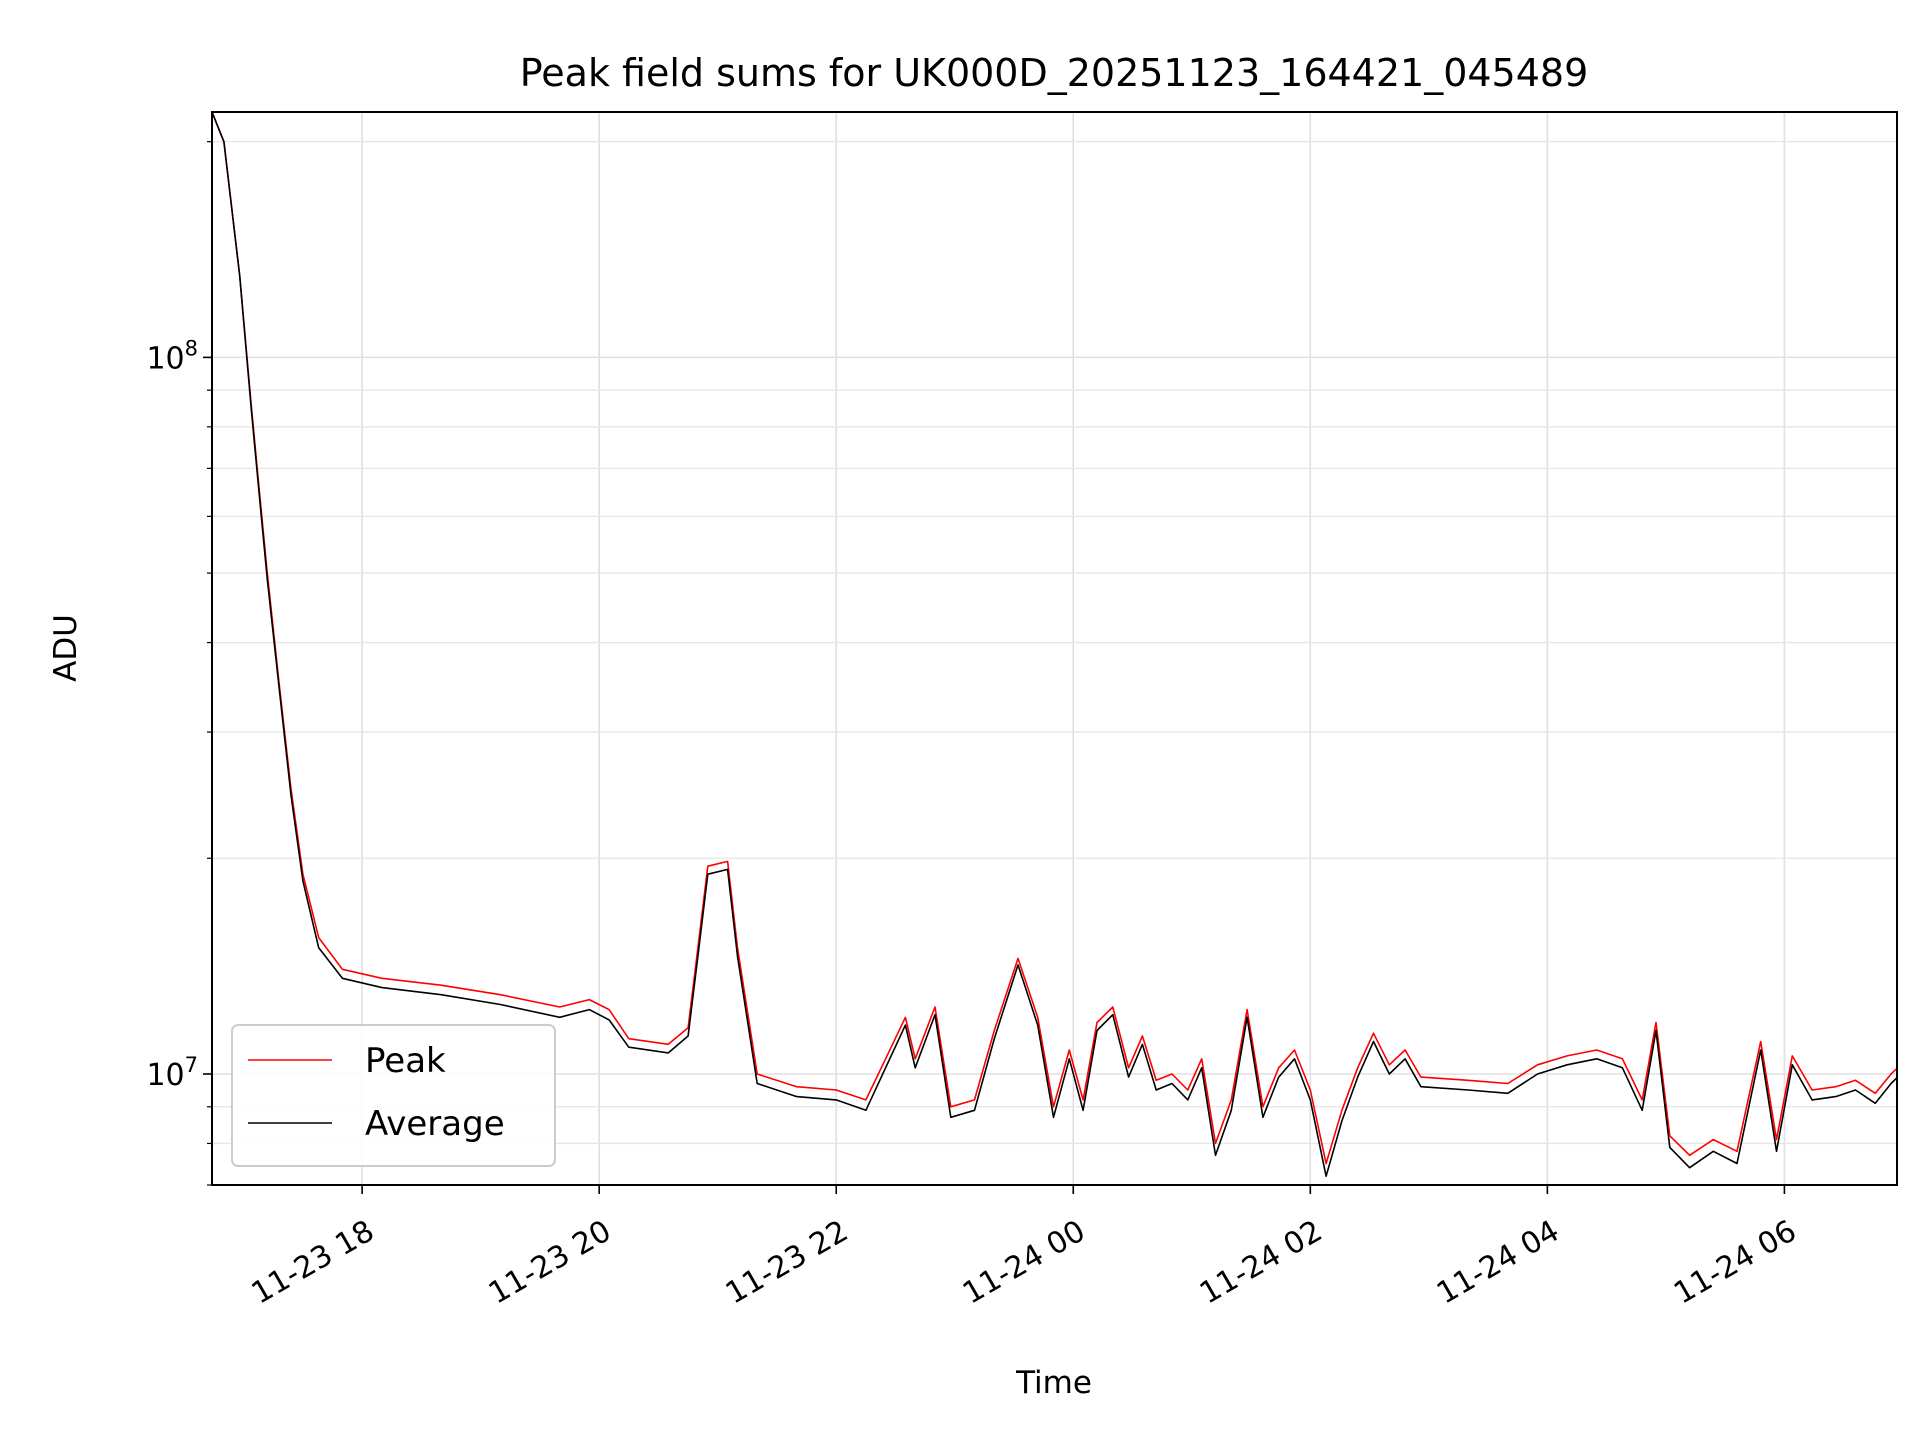  I want to click on y-tick-label: 10⁷, so click(172, 1073).